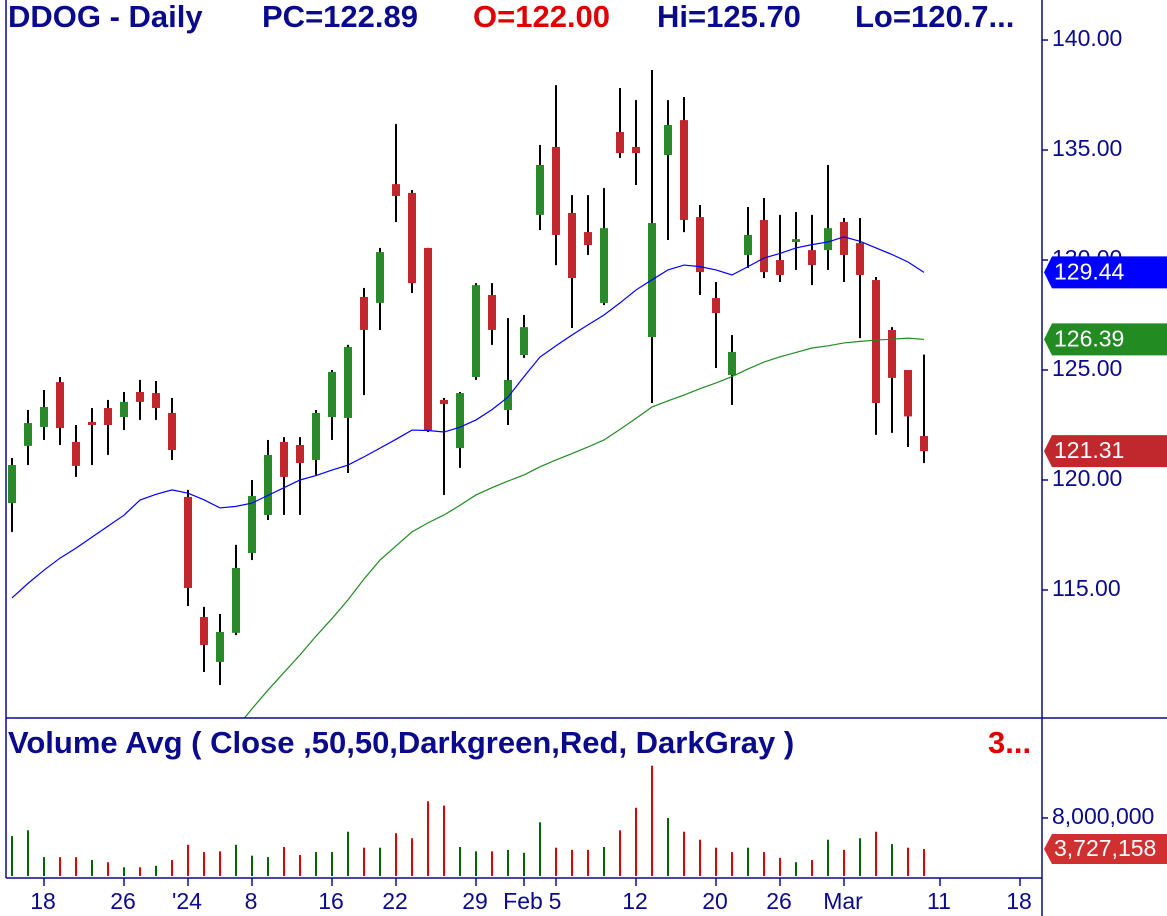  I want to click on x-tick-label: Feb, so click(523, 901).